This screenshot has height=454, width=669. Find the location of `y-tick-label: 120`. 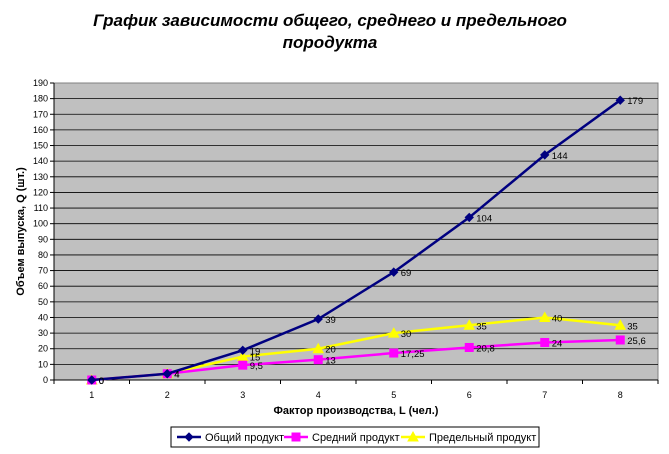

y-tick-label: 120 is located at coordinates (40, 192).